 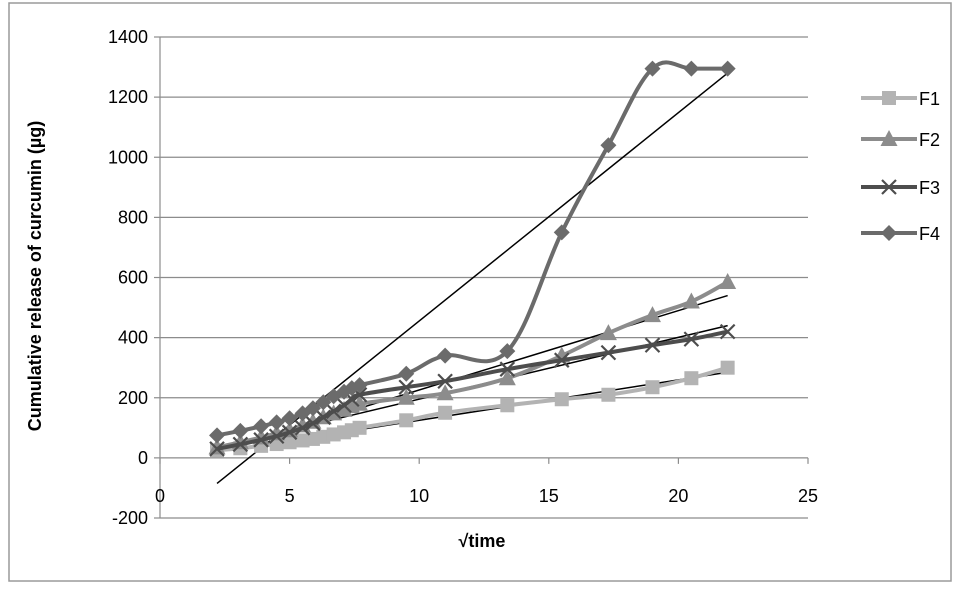 What do you see at coordinates (808, 496) in the screenshot?
I see `x-tick-label: 25` at bounding box center [808, 496].